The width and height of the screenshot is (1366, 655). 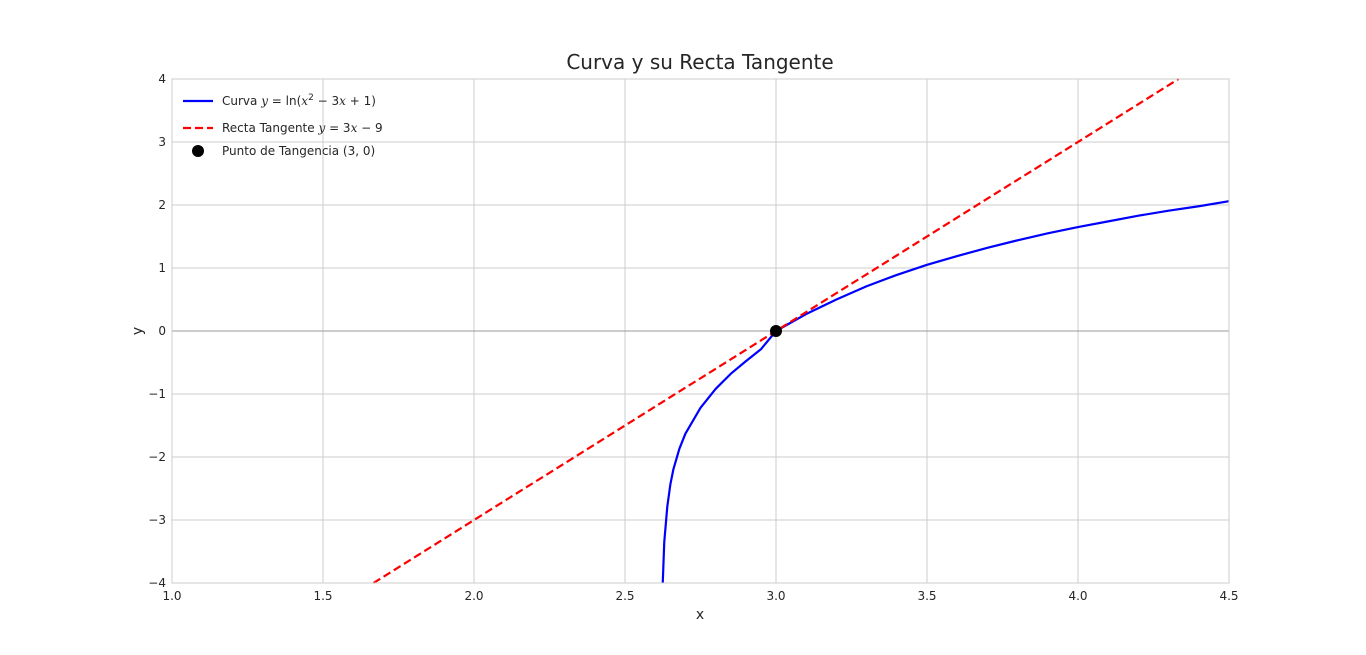 I want to click on legend-curve-x2: x, so click(x=342, y=101).